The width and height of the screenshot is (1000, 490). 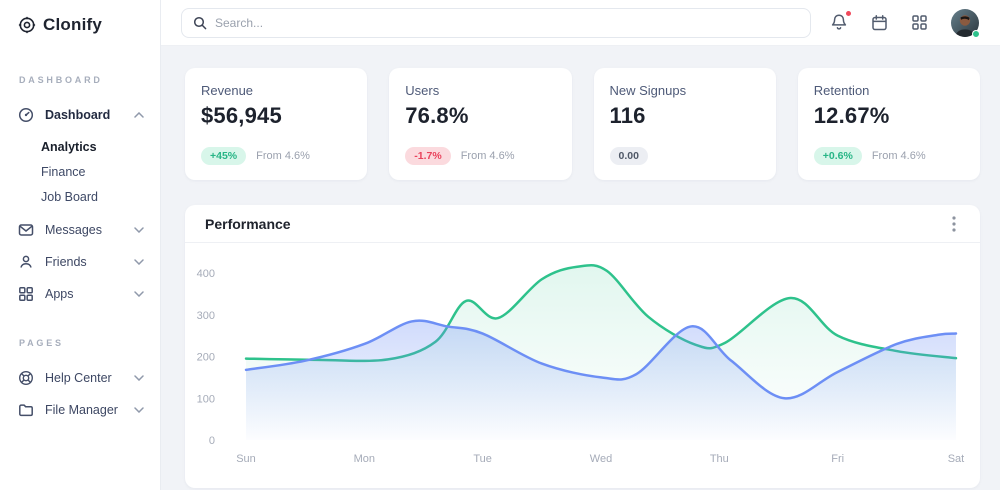 What do you see at coordinates (69, 146) in the screenshot?
I see `sidebar-subitem-analytics: Analytics` at bounding box center [69, 146].